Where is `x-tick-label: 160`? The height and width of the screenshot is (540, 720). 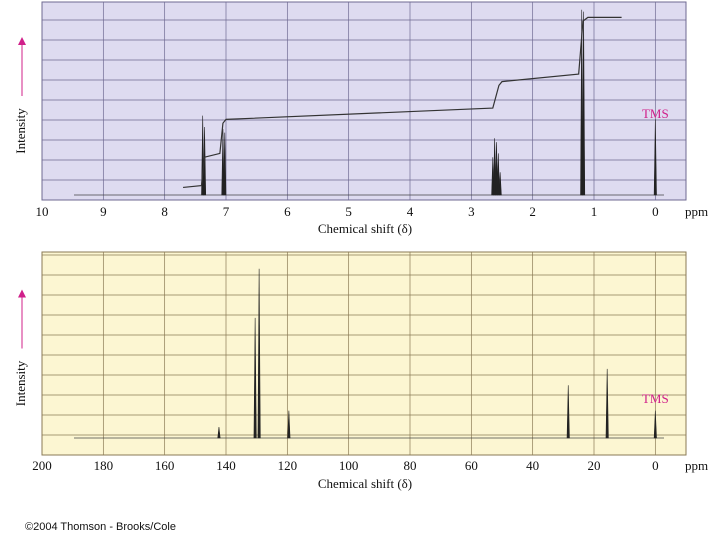 x-tick-label: 160 is located at coordinates (165, 465).